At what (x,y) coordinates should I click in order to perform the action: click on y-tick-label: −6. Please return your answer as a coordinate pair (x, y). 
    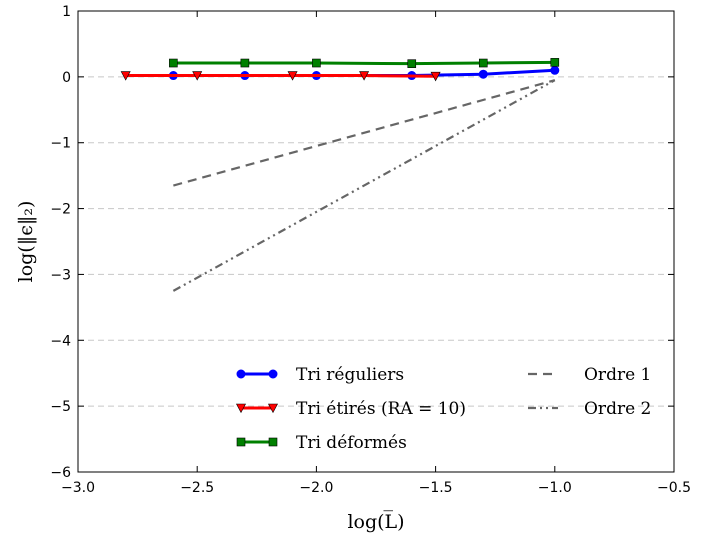
    Looking at the image, I should click on (60, 473).